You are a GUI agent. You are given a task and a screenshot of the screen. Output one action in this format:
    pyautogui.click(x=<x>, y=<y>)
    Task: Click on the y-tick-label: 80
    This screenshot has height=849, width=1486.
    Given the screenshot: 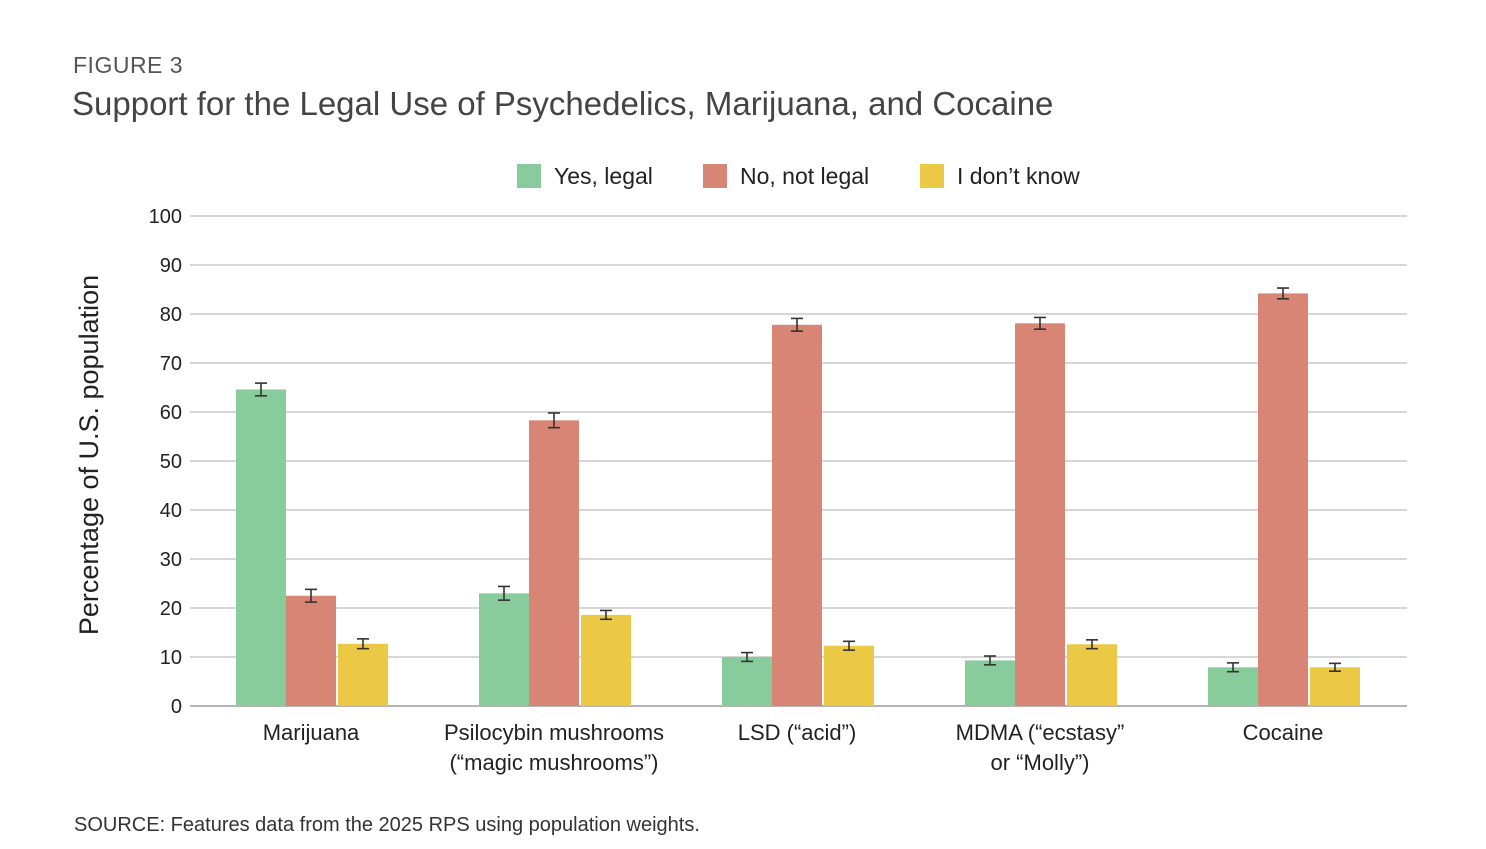 What is the action you would take?
    pyautogui.click(x=171, y=315)
    